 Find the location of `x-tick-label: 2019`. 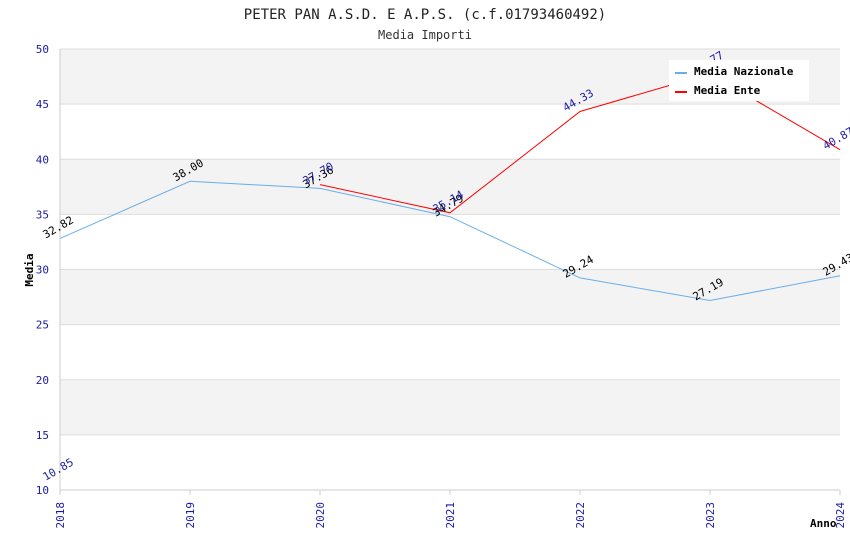

x-tick-label: 2019 is located at coordinates (190, 515).